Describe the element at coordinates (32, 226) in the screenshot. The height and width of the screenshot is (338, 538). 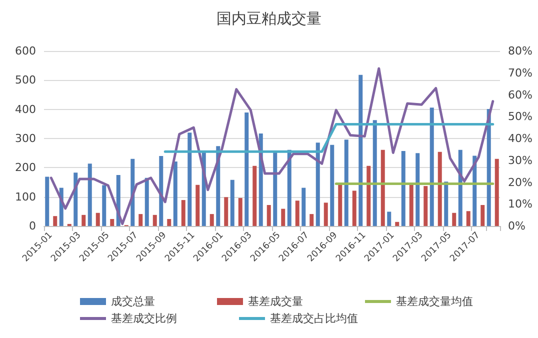
I see `y-tick-label: 0` at that location.